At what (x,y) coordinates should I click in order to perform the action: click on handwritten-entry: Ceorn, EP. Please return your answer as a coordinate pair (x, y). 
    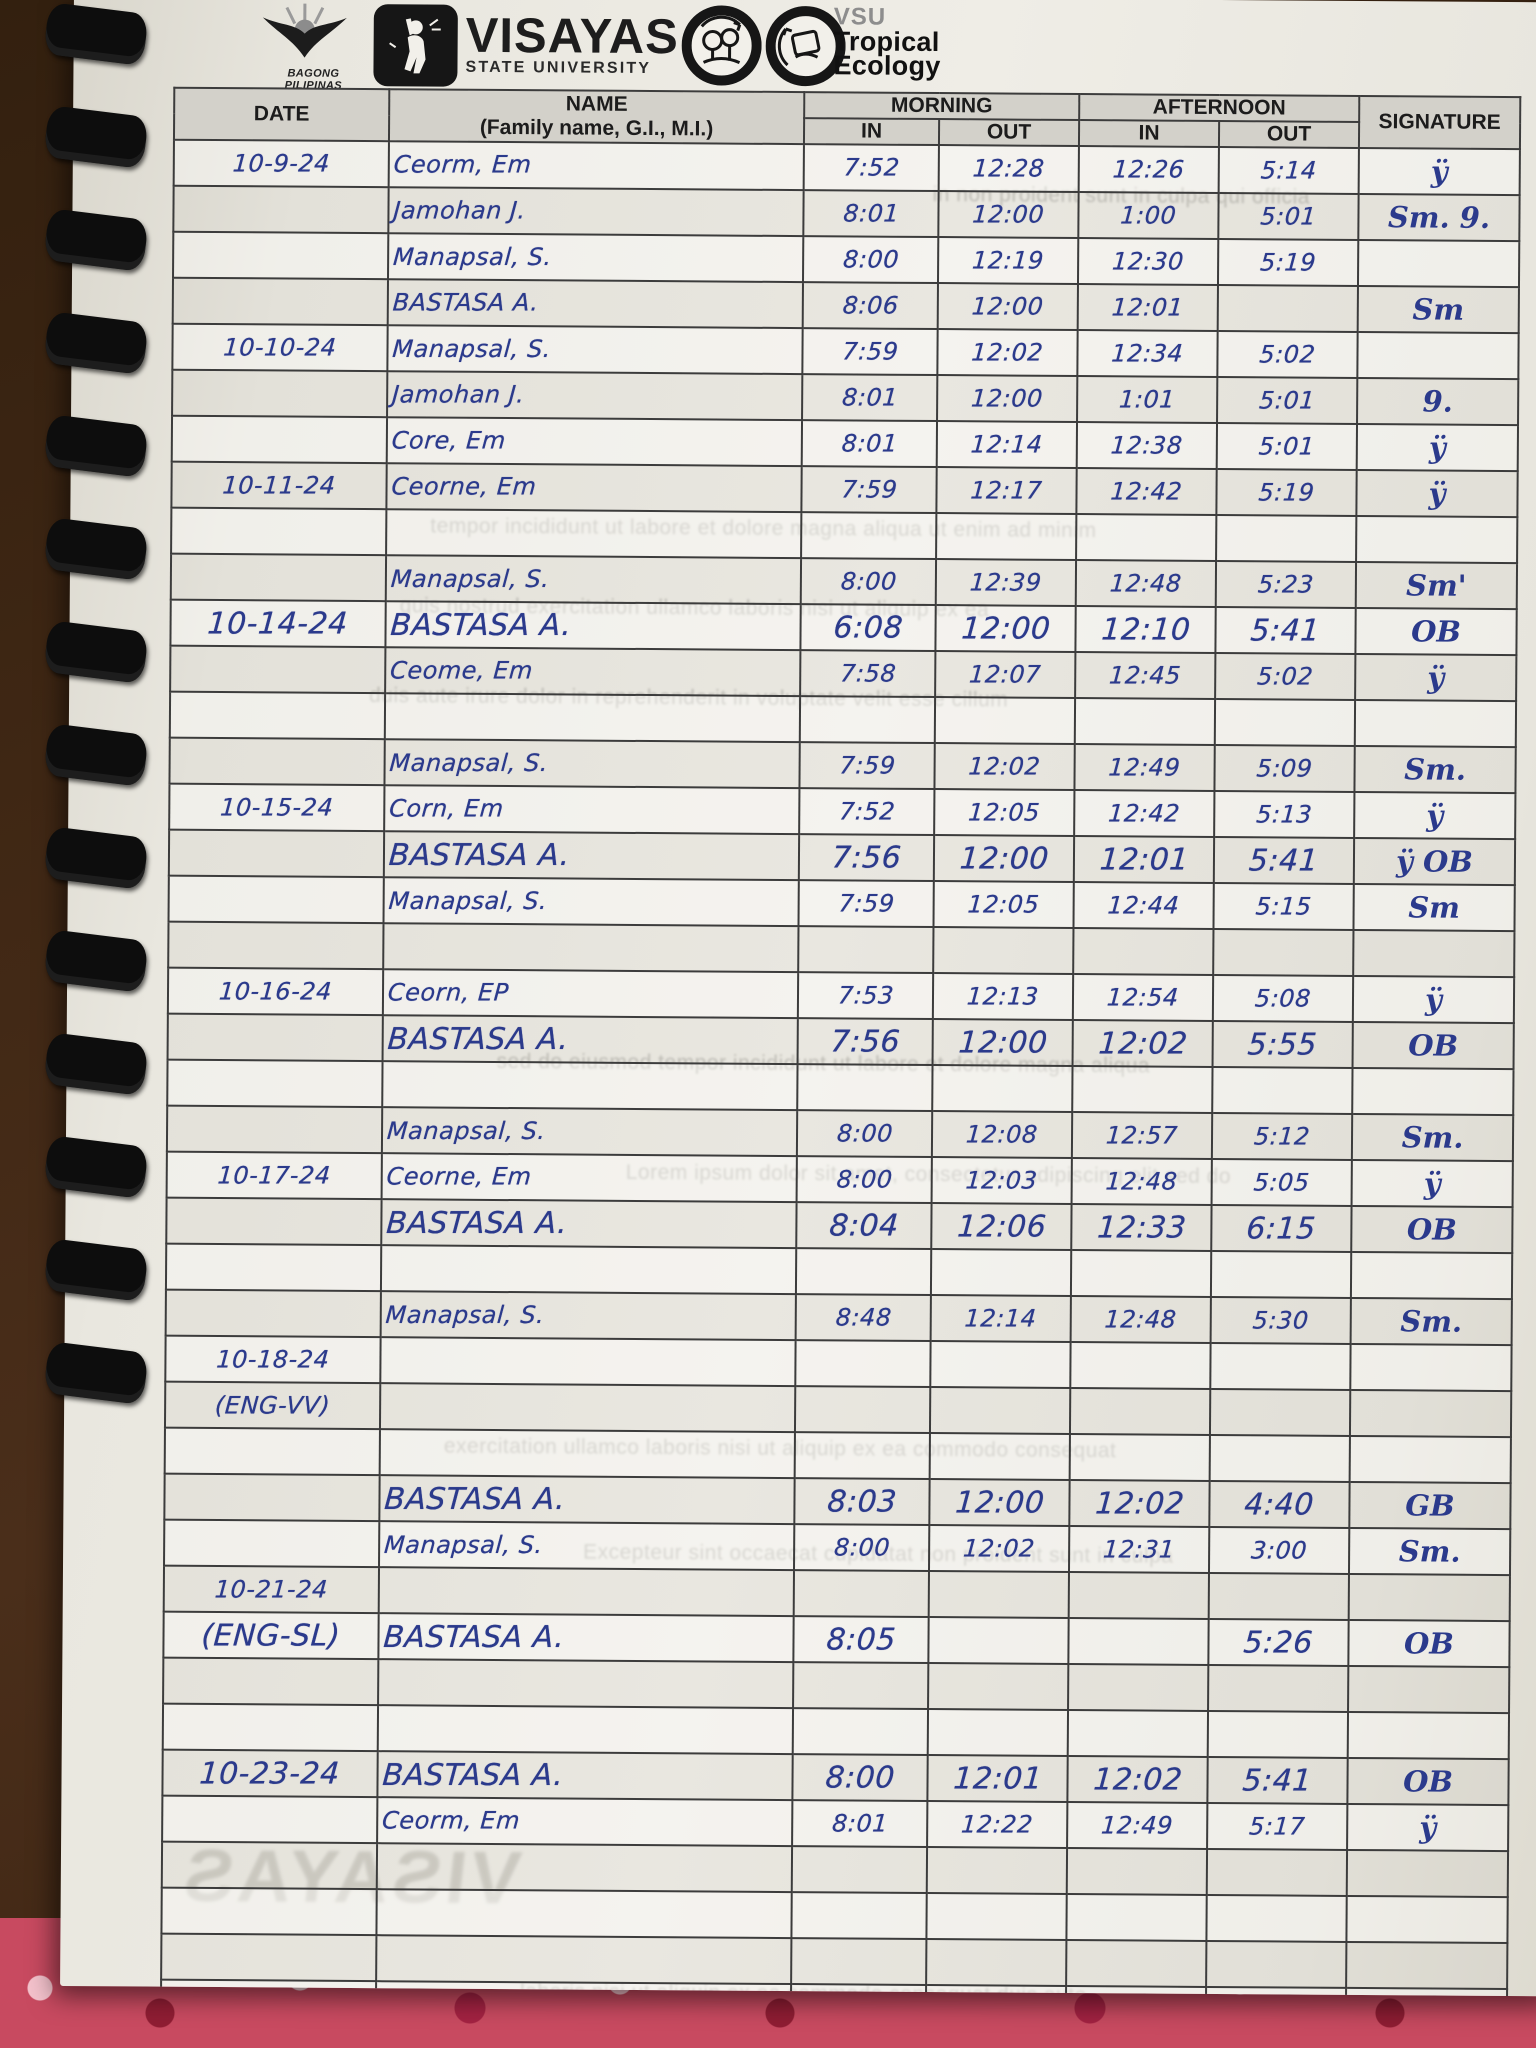
    Looking at the image, I should click on (448, 992).